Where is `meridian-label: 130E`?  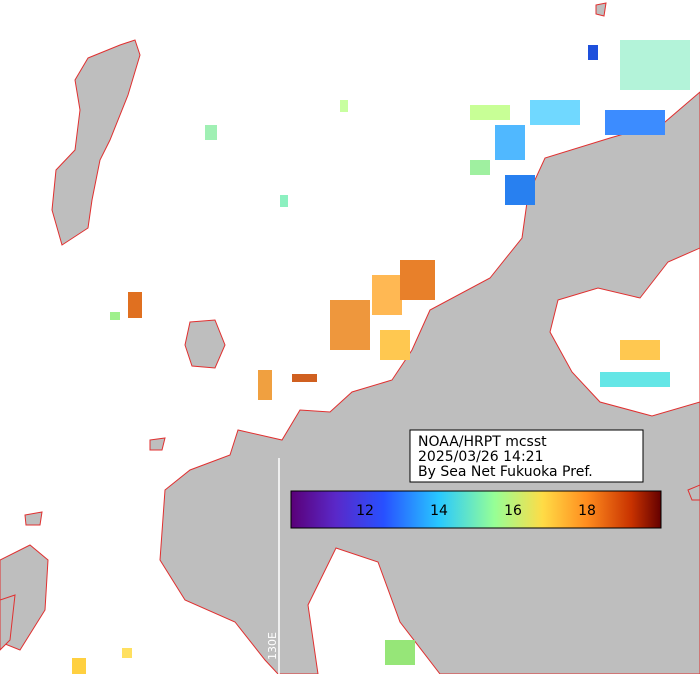 meridian-label: 130E is located at coordinates (272, 646).